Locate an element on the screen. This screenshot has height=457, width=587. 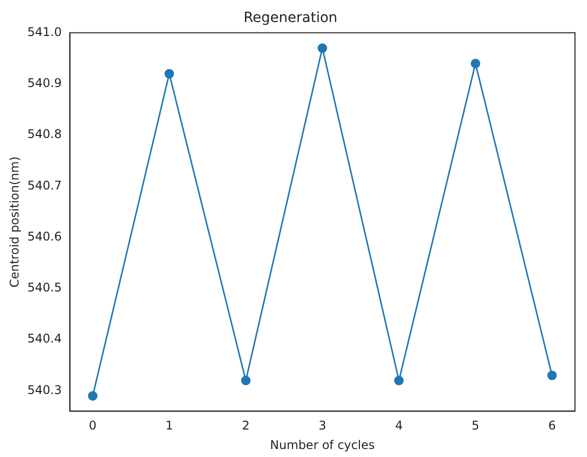
x-axis-title: Number of cycles is located at coordinates (322, 445).